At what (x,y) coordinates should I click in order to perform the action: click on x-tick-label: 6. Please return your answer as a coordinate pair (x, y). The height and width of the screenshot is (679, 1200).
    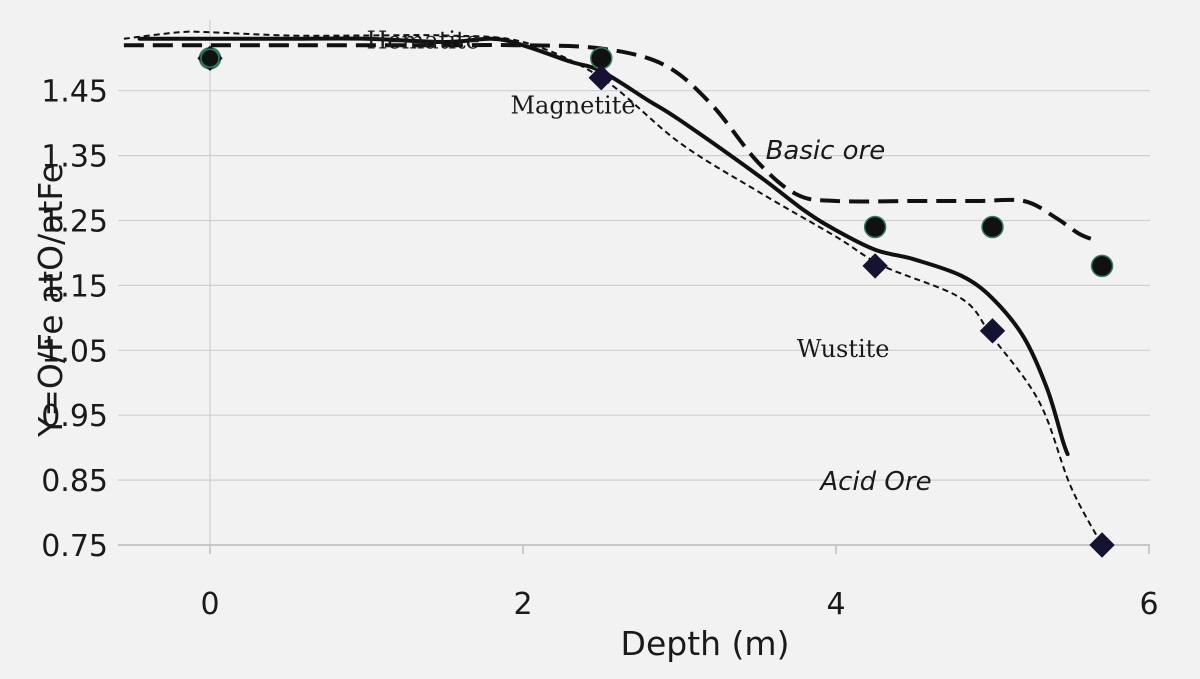
    Looking at the image, I should click on (1148, 604).